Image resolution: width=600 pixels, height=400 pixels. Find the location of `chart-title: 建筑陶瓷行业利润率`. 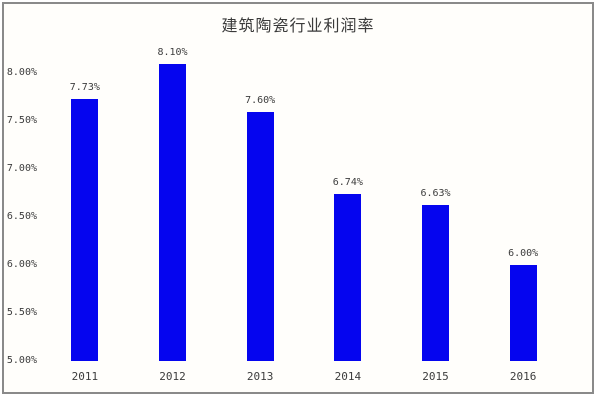

chart-title: 建筑陶瓷行业利润率 is located at coordinates (298, 25).